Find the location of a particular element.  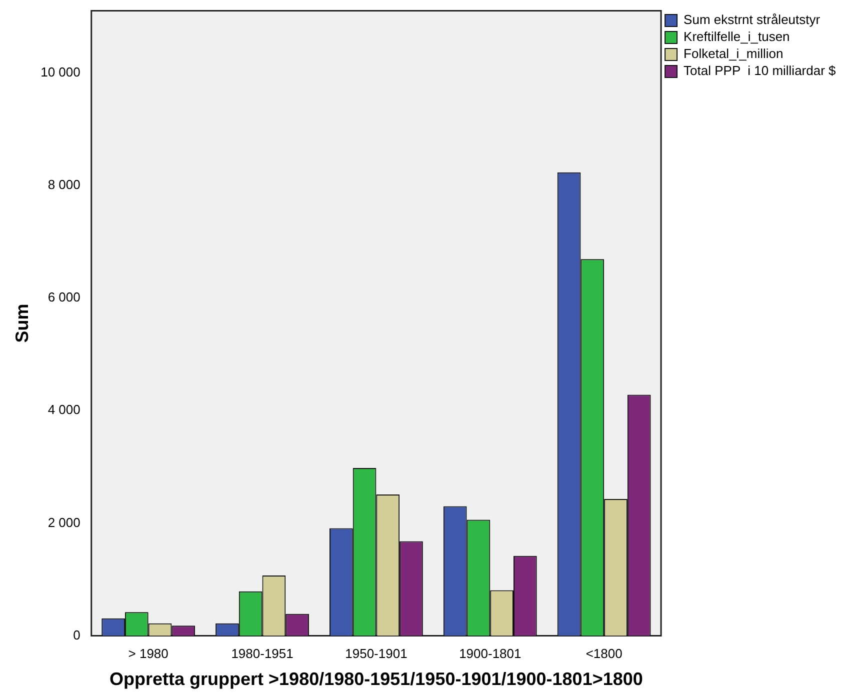

x-tick-label: 1900-1801 is located at coordinates (490, 654).